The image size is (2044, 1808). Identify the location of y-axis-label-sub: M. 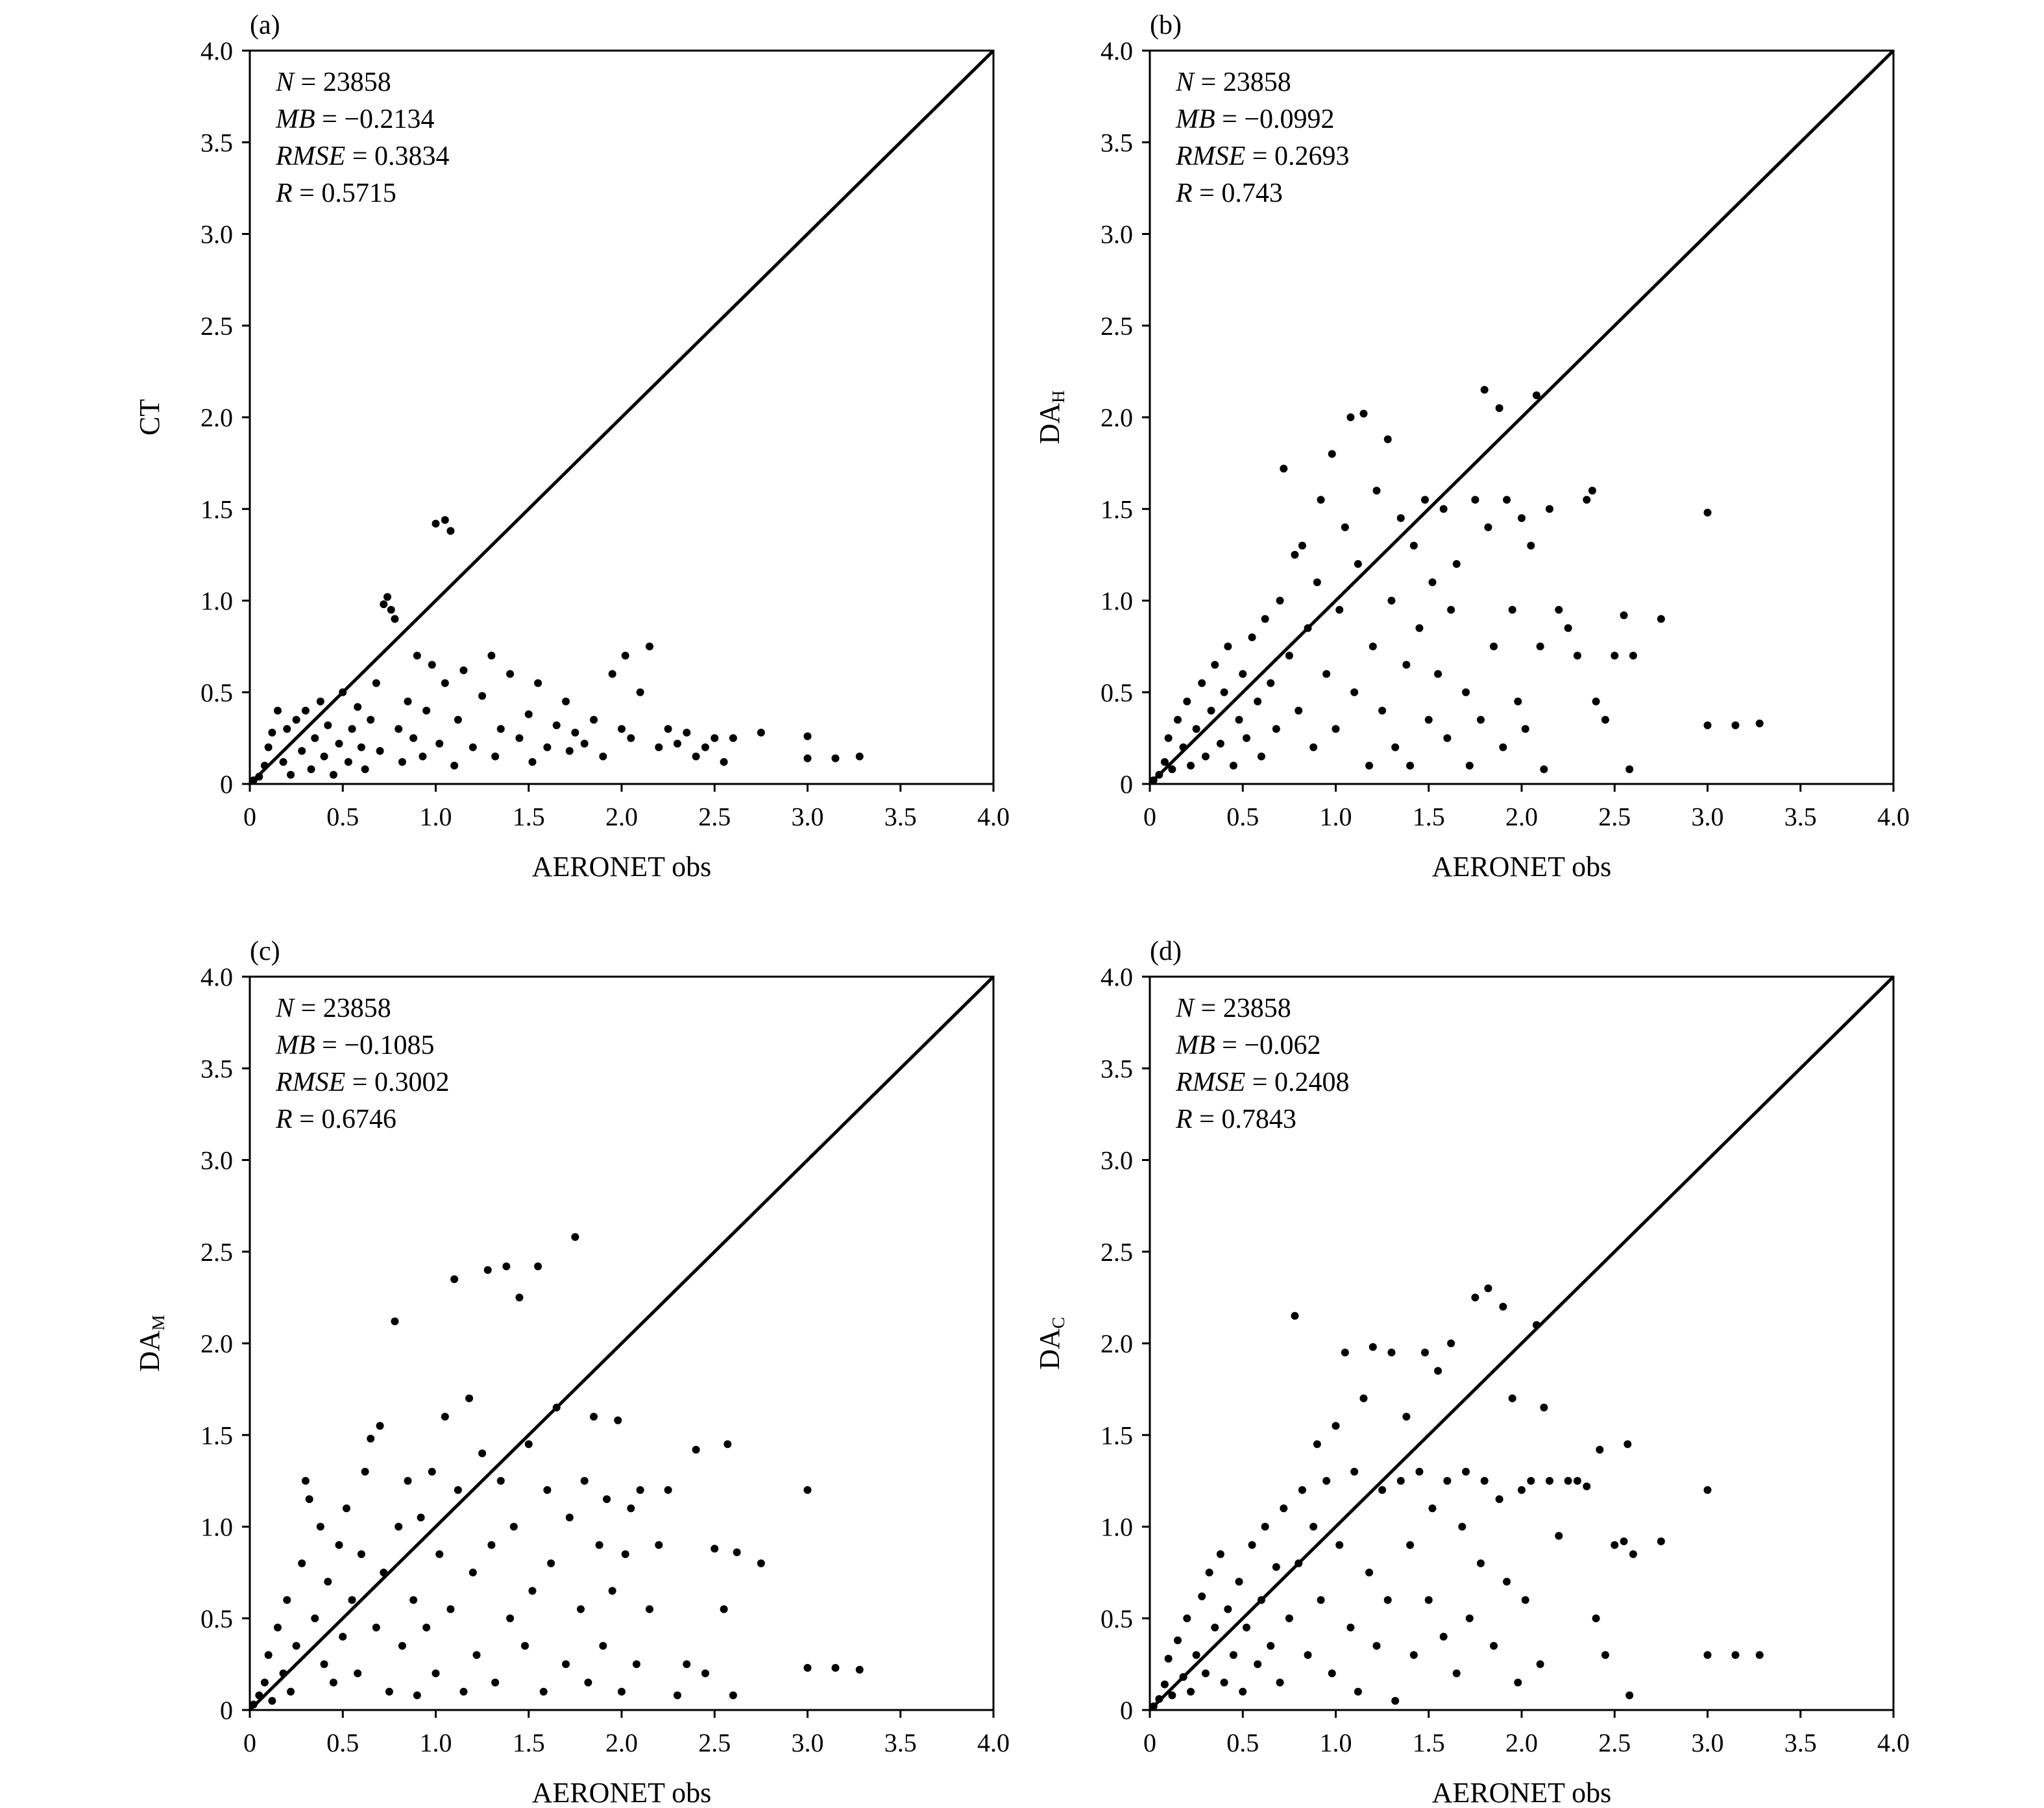
(158, 1322).